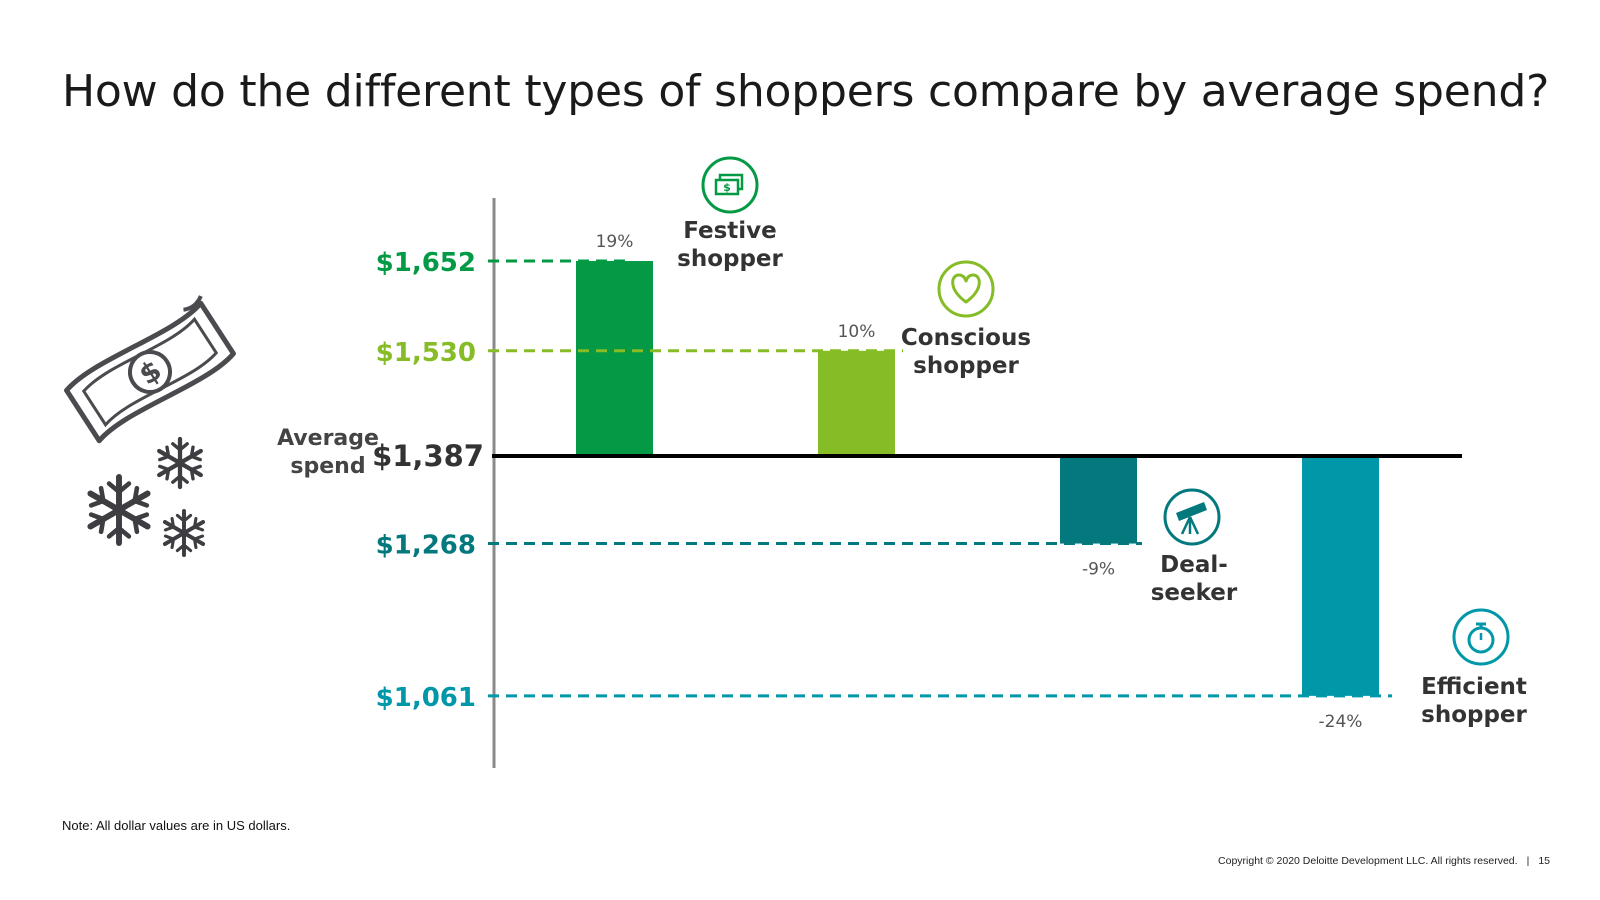  I want to click on category-label-2-line2: shopper, so click(966, 366).